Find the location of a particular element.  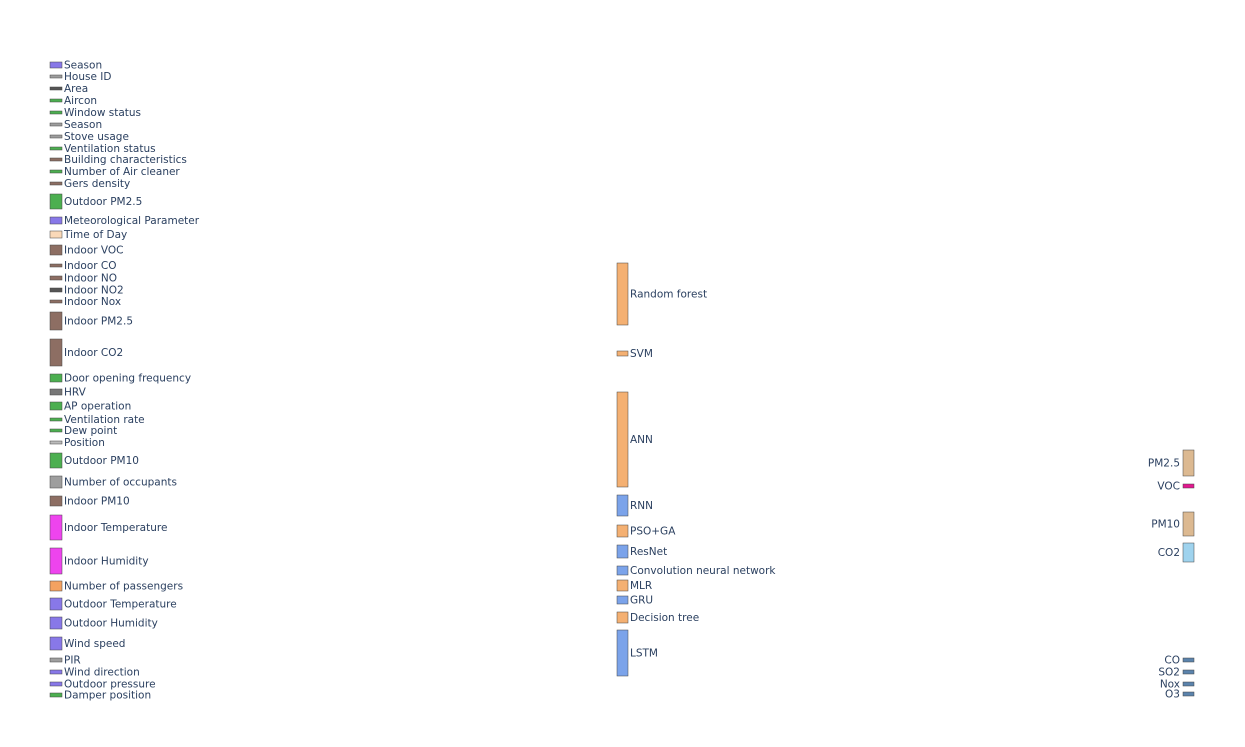

link-indoor_co2-to-mlr is located at coordinates (339, 471).